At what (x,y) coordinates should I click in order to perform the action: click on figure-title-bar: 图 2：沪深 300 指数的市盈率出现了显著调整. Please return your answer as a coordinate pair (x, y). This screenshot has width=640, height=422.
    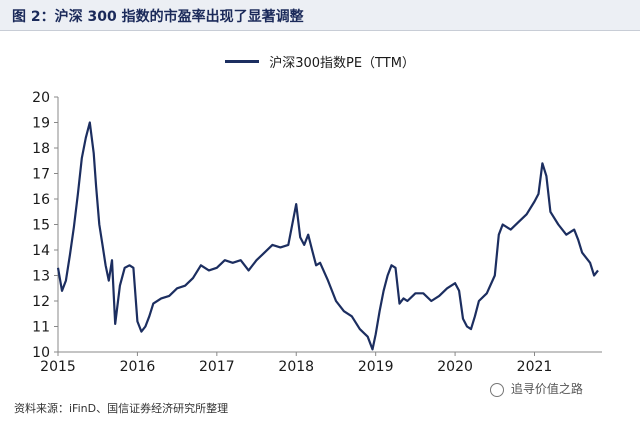
    Looking at the image, I should click on (320, 15).